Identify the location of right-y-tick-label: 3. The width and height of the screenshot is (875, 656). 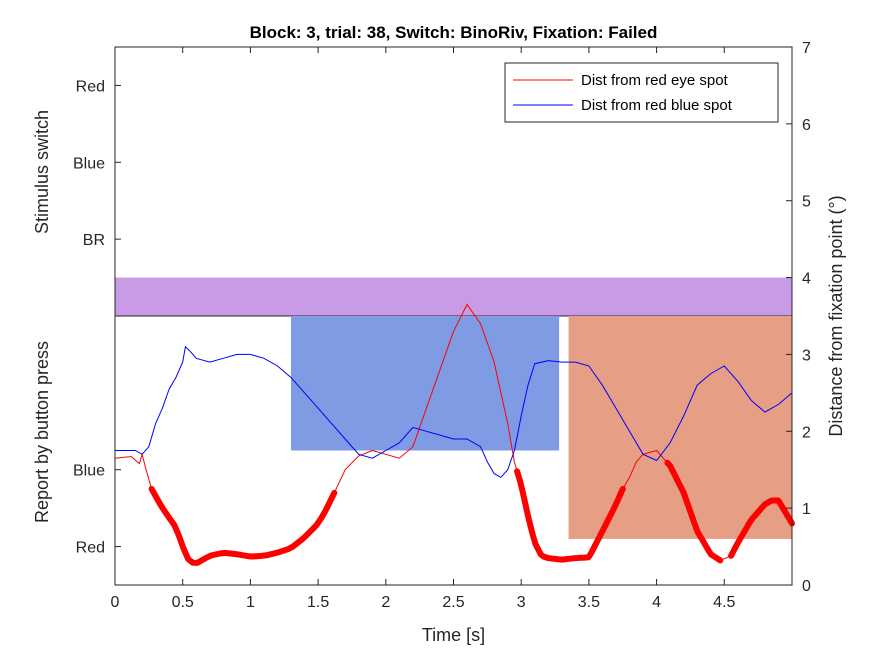
(806, 355).